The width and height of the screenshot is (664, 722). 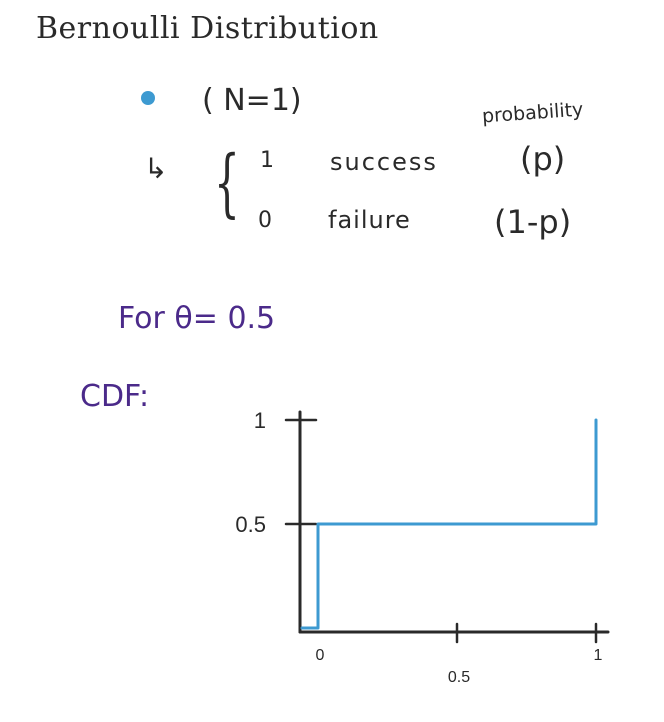 I want to click on x-tick-label: 0, so click(x=320, y=655).